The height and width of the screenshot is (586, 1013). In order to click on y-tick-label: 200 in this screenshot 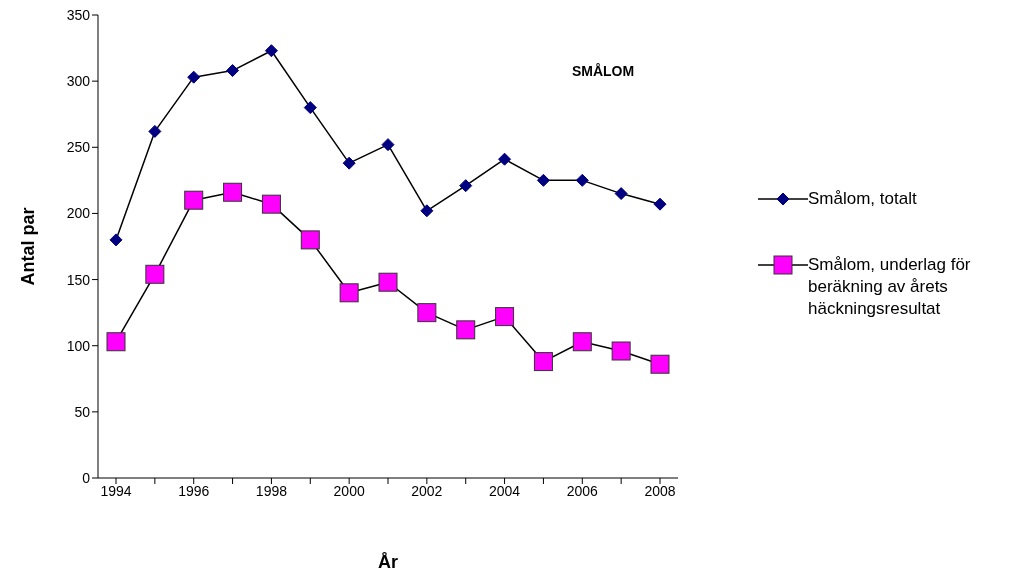, I will do `click(78, 213)`.